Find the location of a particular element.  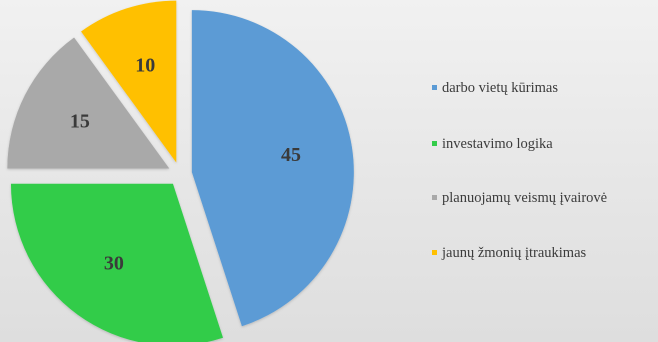

legend-label: jaunų žmonių įtraukimas is located at coordinates (514, 253).